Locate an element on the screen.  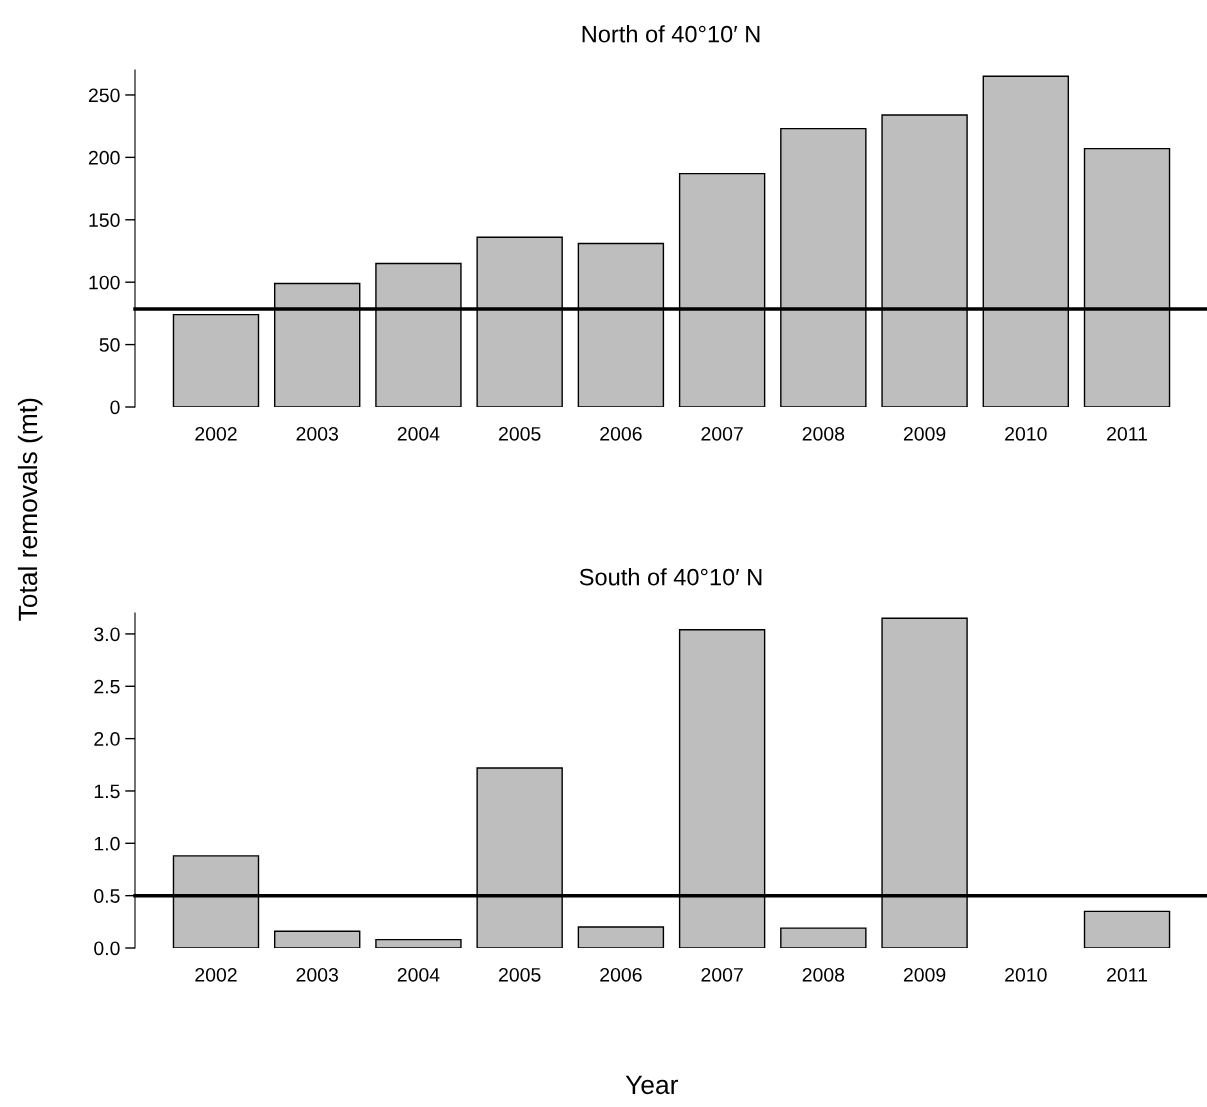
y-tick-label: 0 is located at coordinates (115, 407).